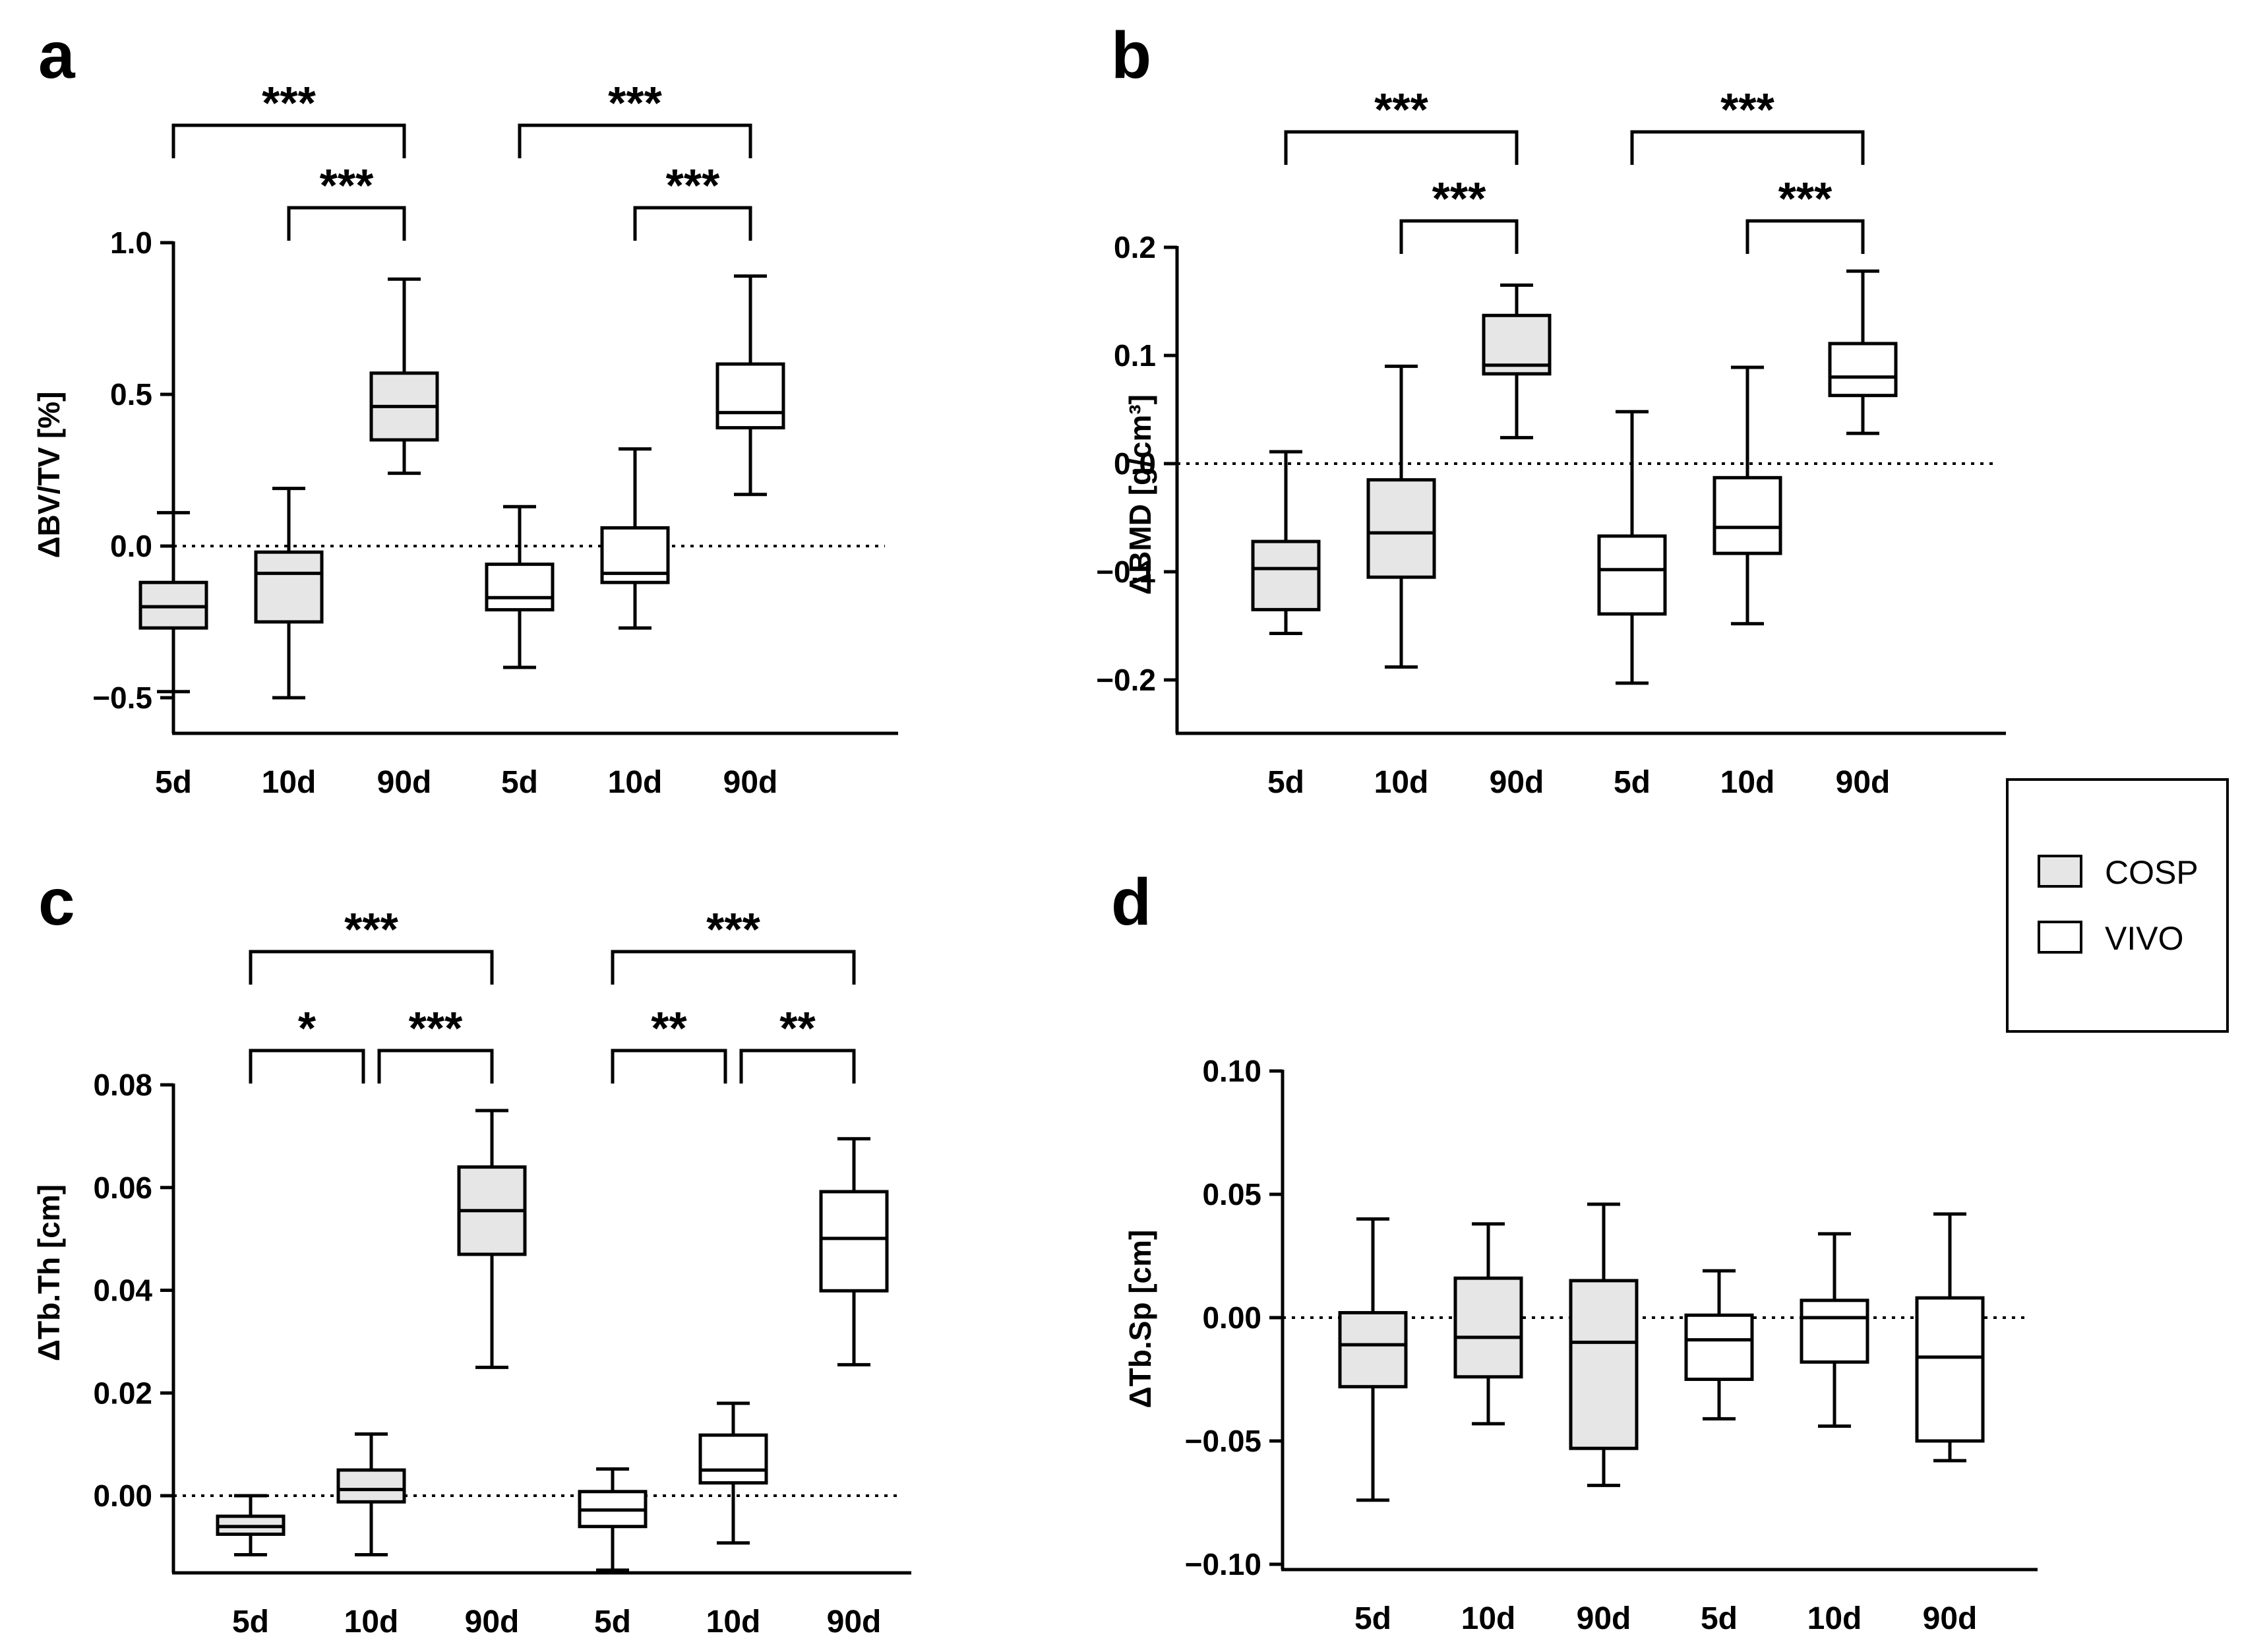 This screenshot has width=2242, height=1652. I want to click on legend-swatch-cosp, so click(2060, 871).